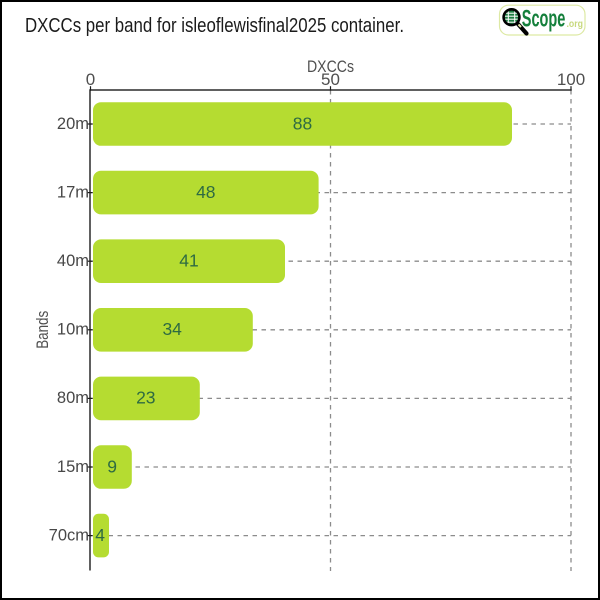 The width and height of the screenshot is (600, 600). Describe the element at coordinates (330, 66) in the screenshot. I see `svg-text: DXCCs` at that location.